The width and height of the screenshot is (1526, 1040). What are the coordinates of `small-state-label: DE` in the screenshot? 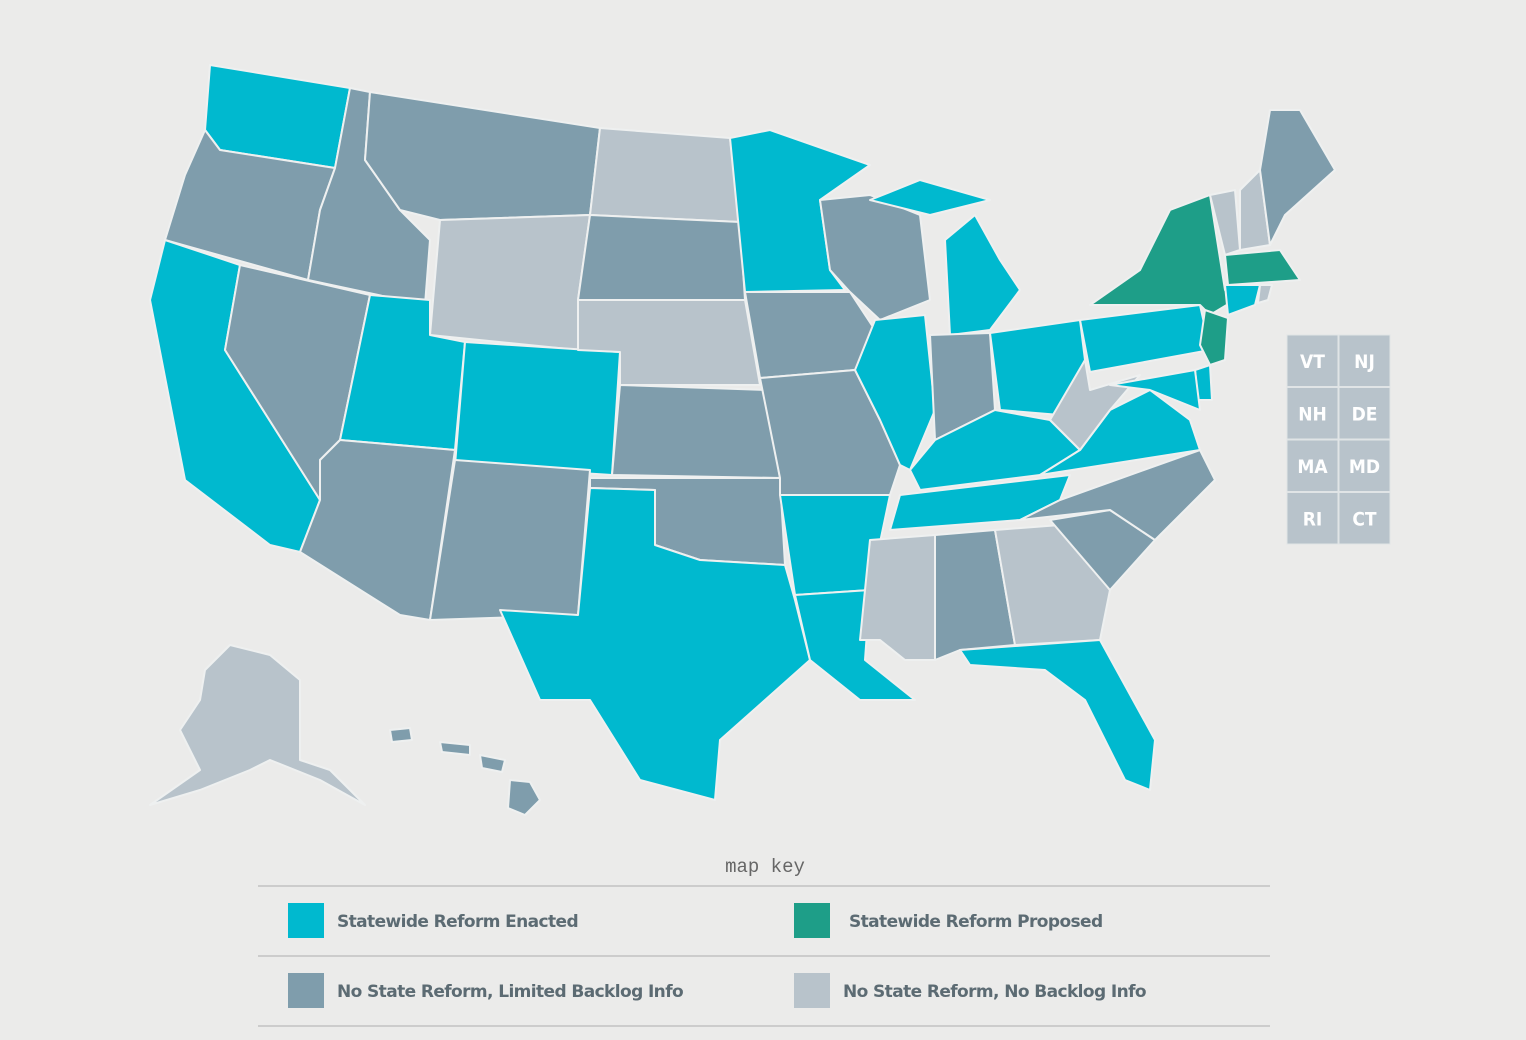 It's located at (1365, 415).